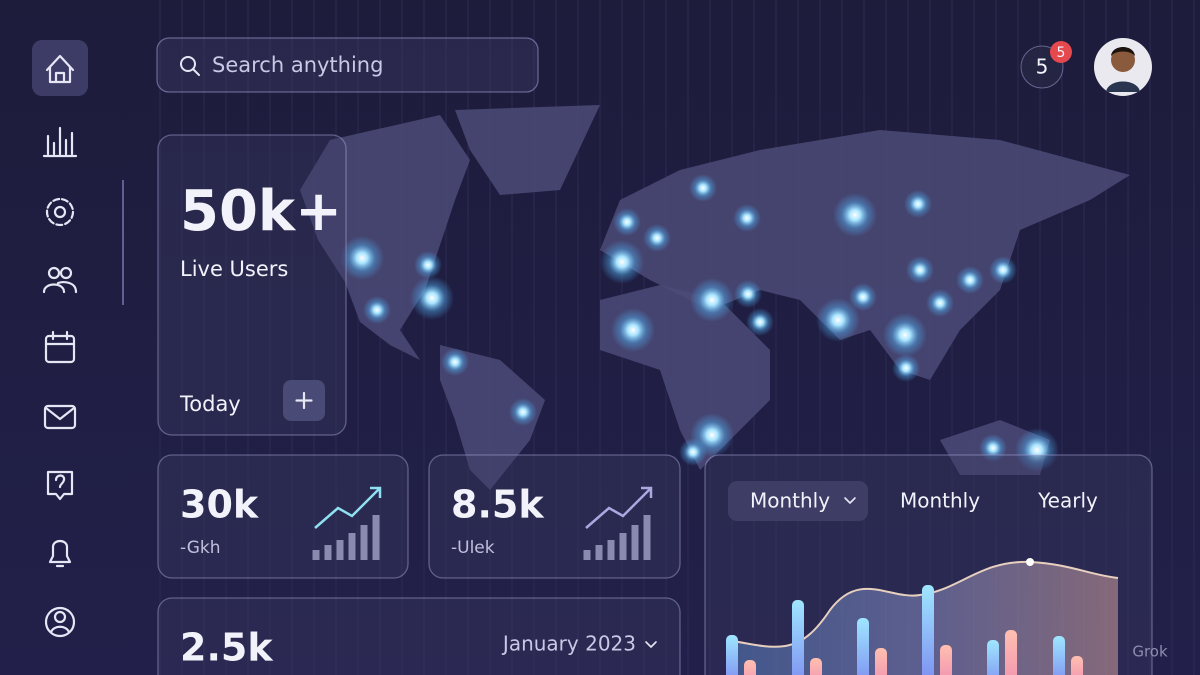  I want to click on stat-label: -Gkh, so click(200, 548).